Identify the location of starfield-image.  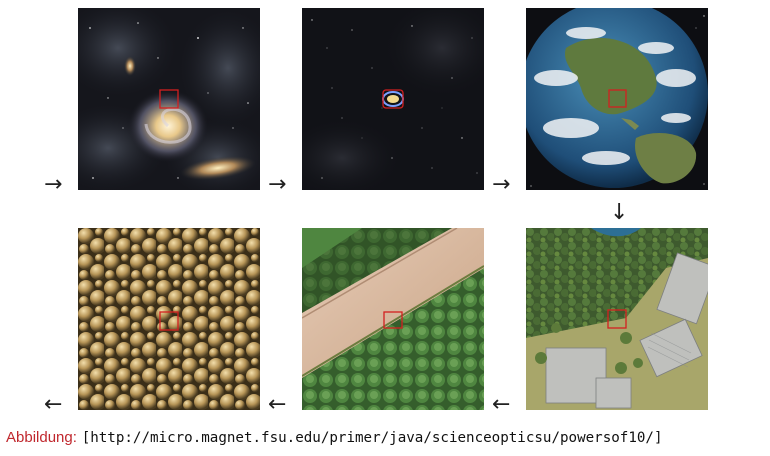
(393, 99).